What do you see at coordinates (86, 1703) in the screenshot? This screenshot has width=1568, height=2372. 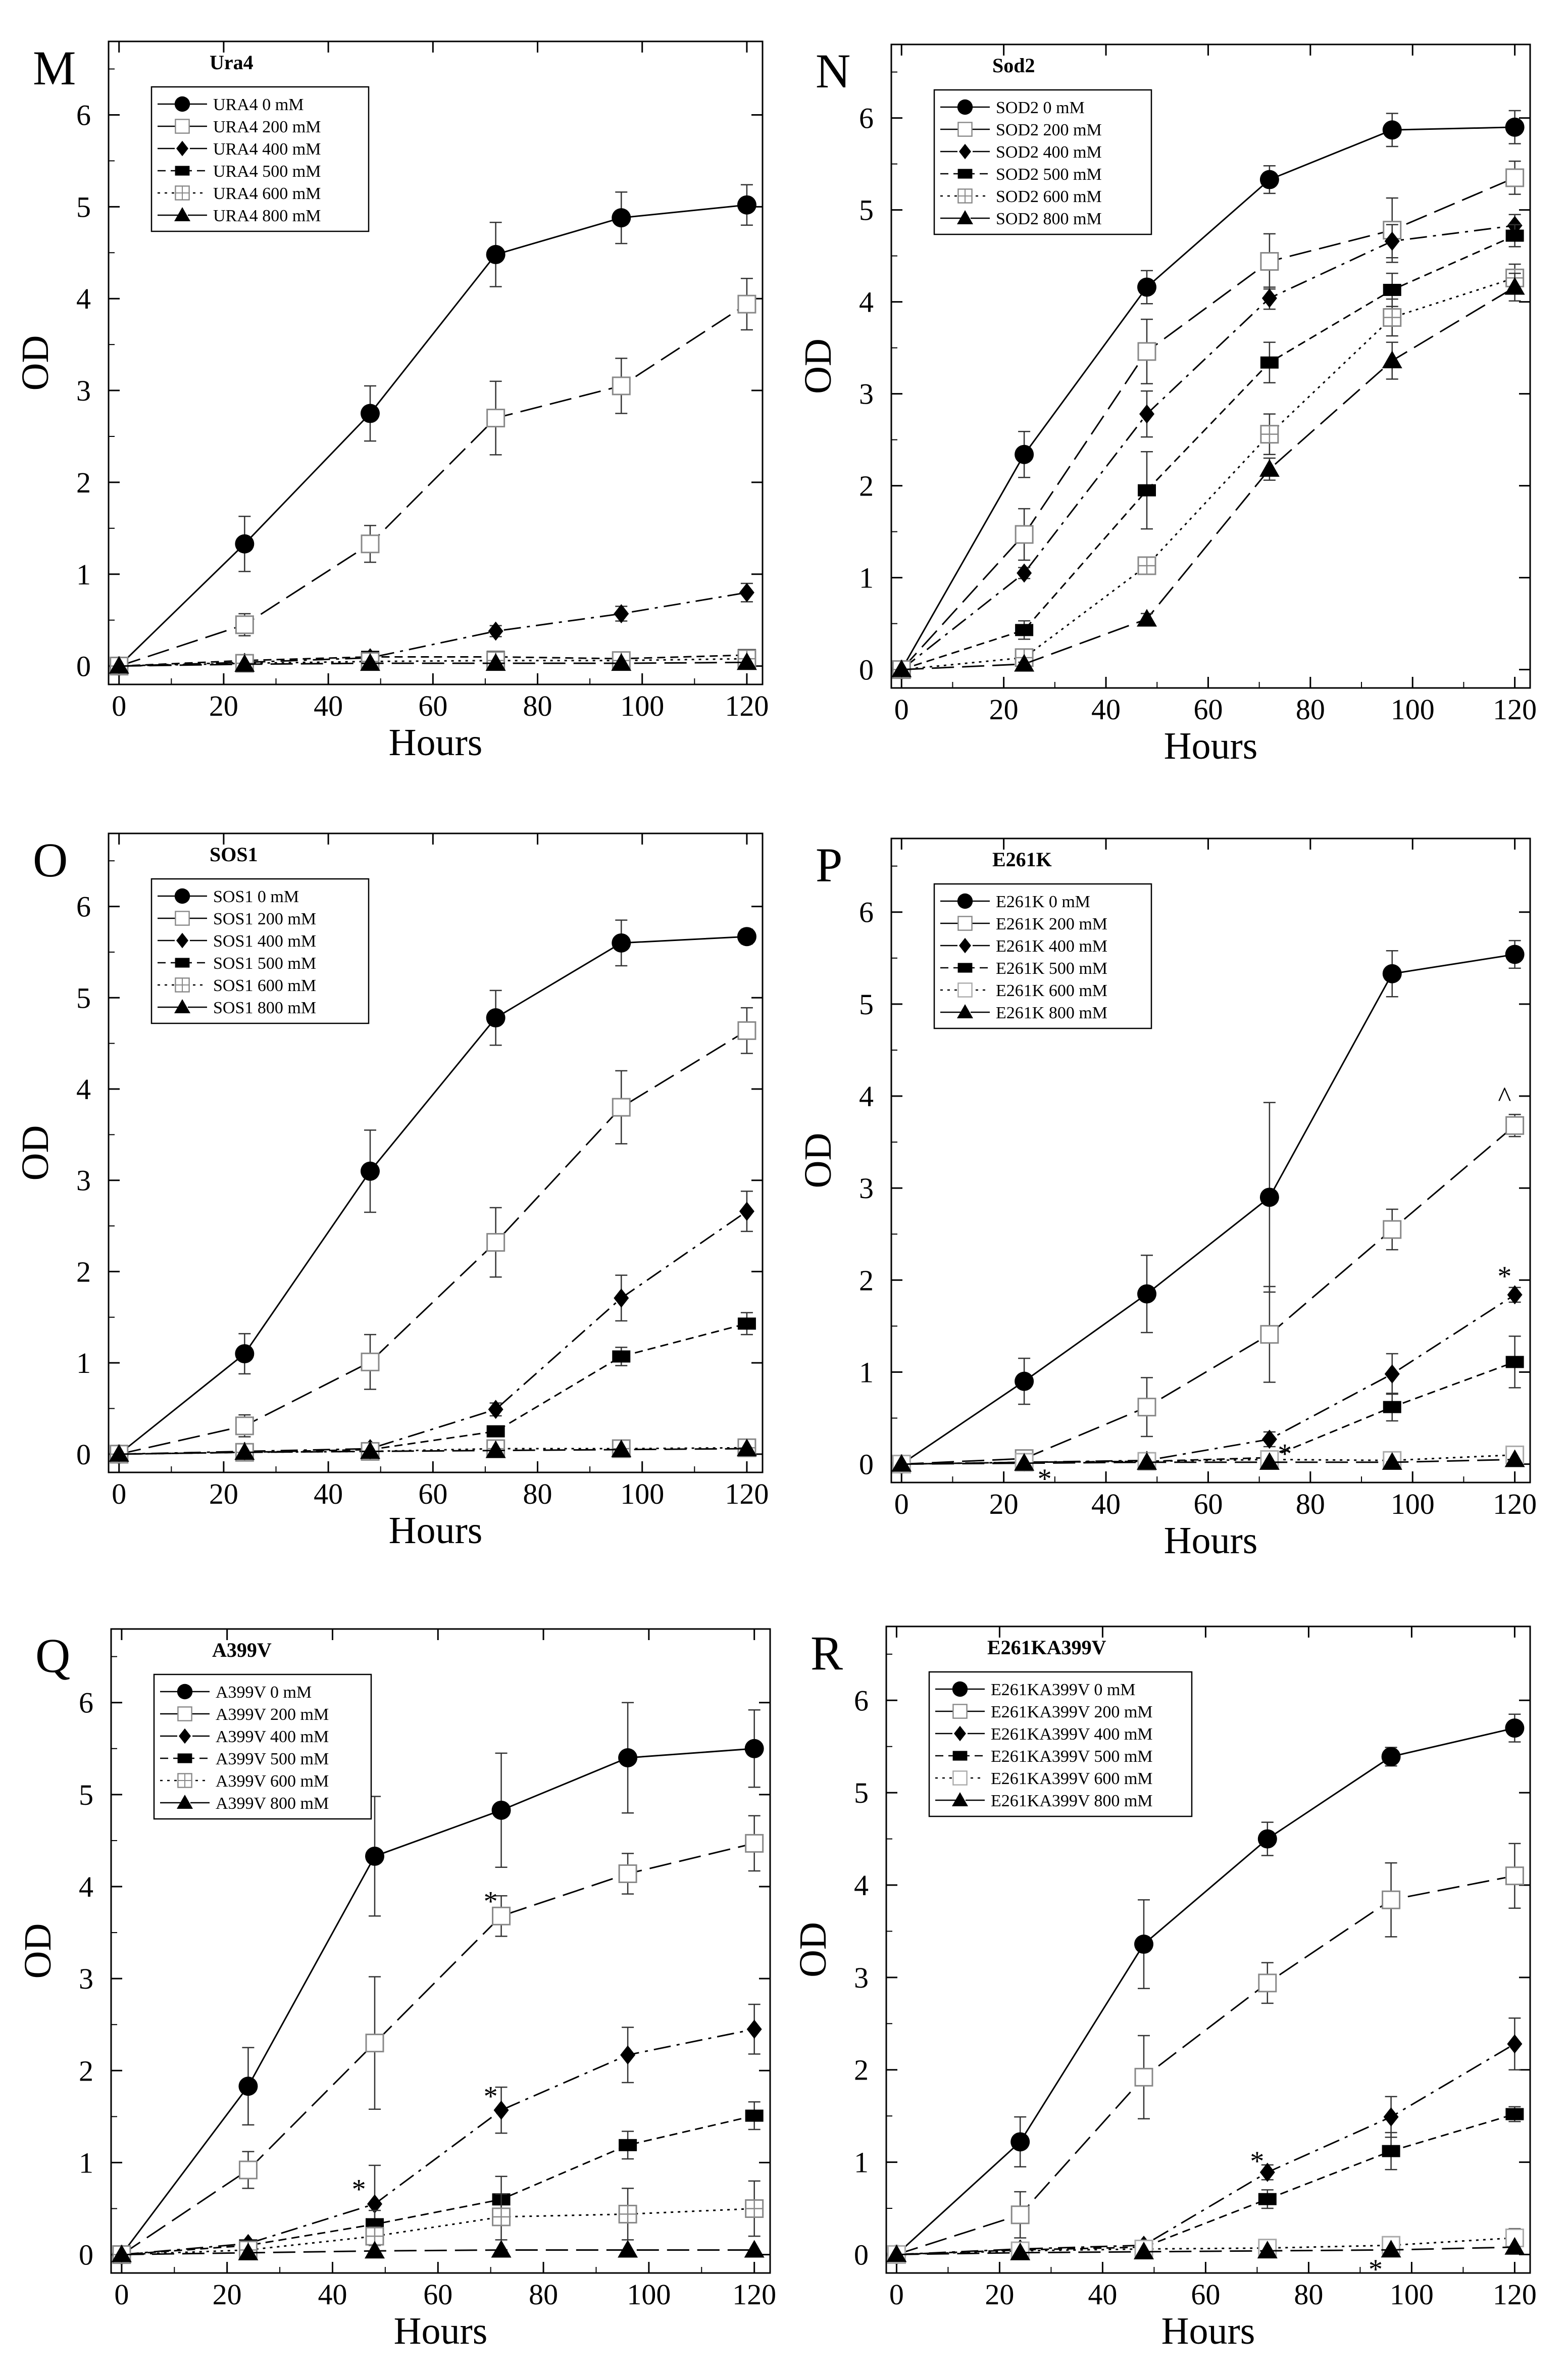 I see `y-tick-label: 6` at bounding box center [86, 1703].